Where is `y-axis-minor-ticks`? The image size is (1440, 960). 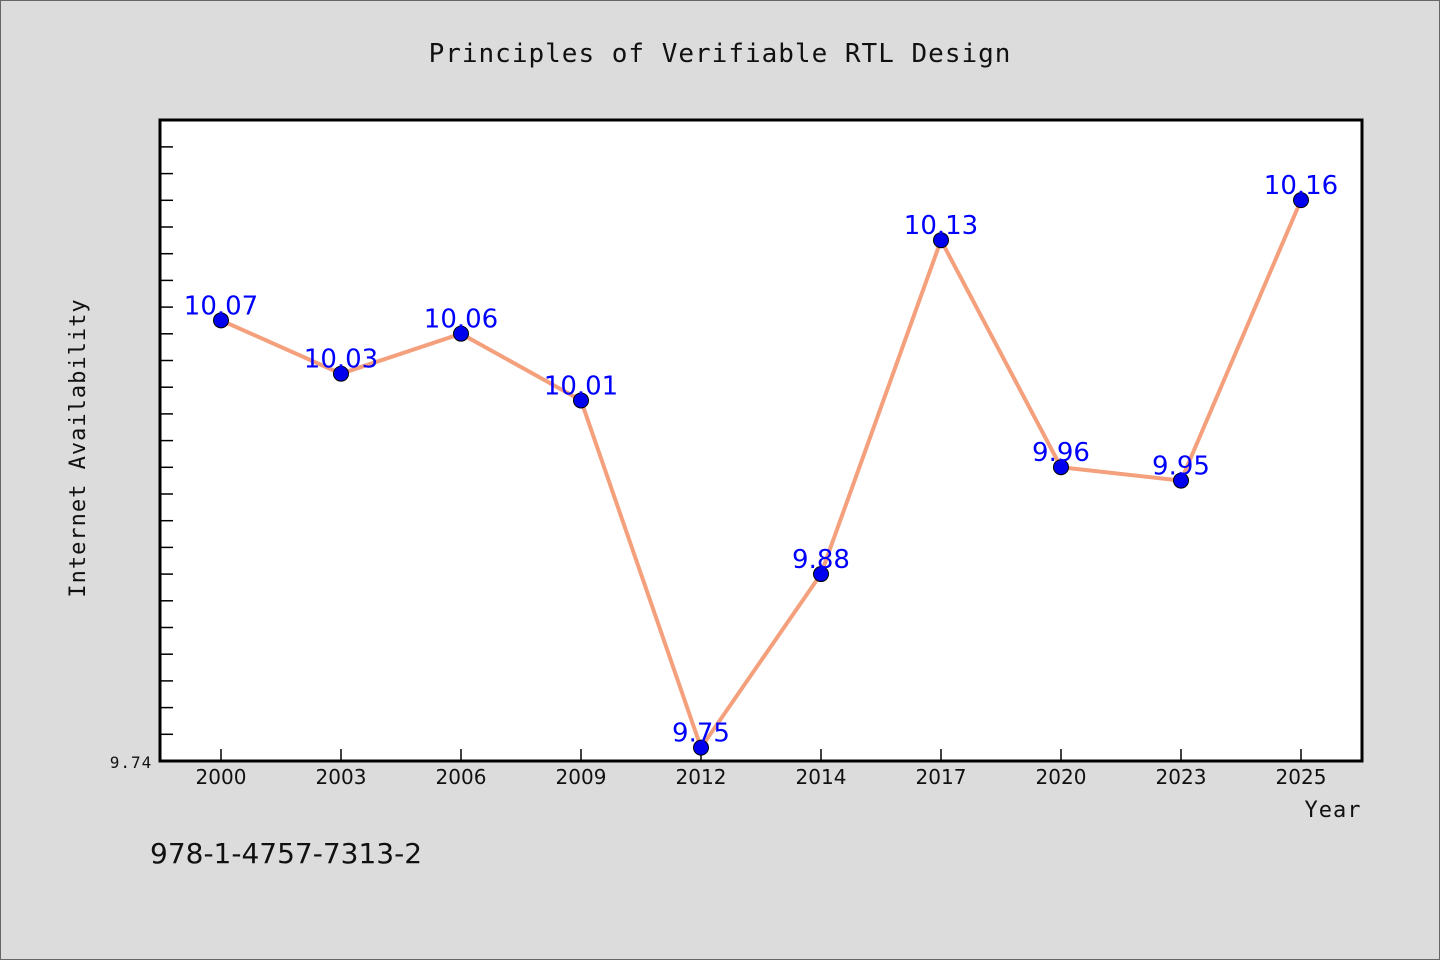 y-axis-minor-ticks is located at coordinates (166, 441).